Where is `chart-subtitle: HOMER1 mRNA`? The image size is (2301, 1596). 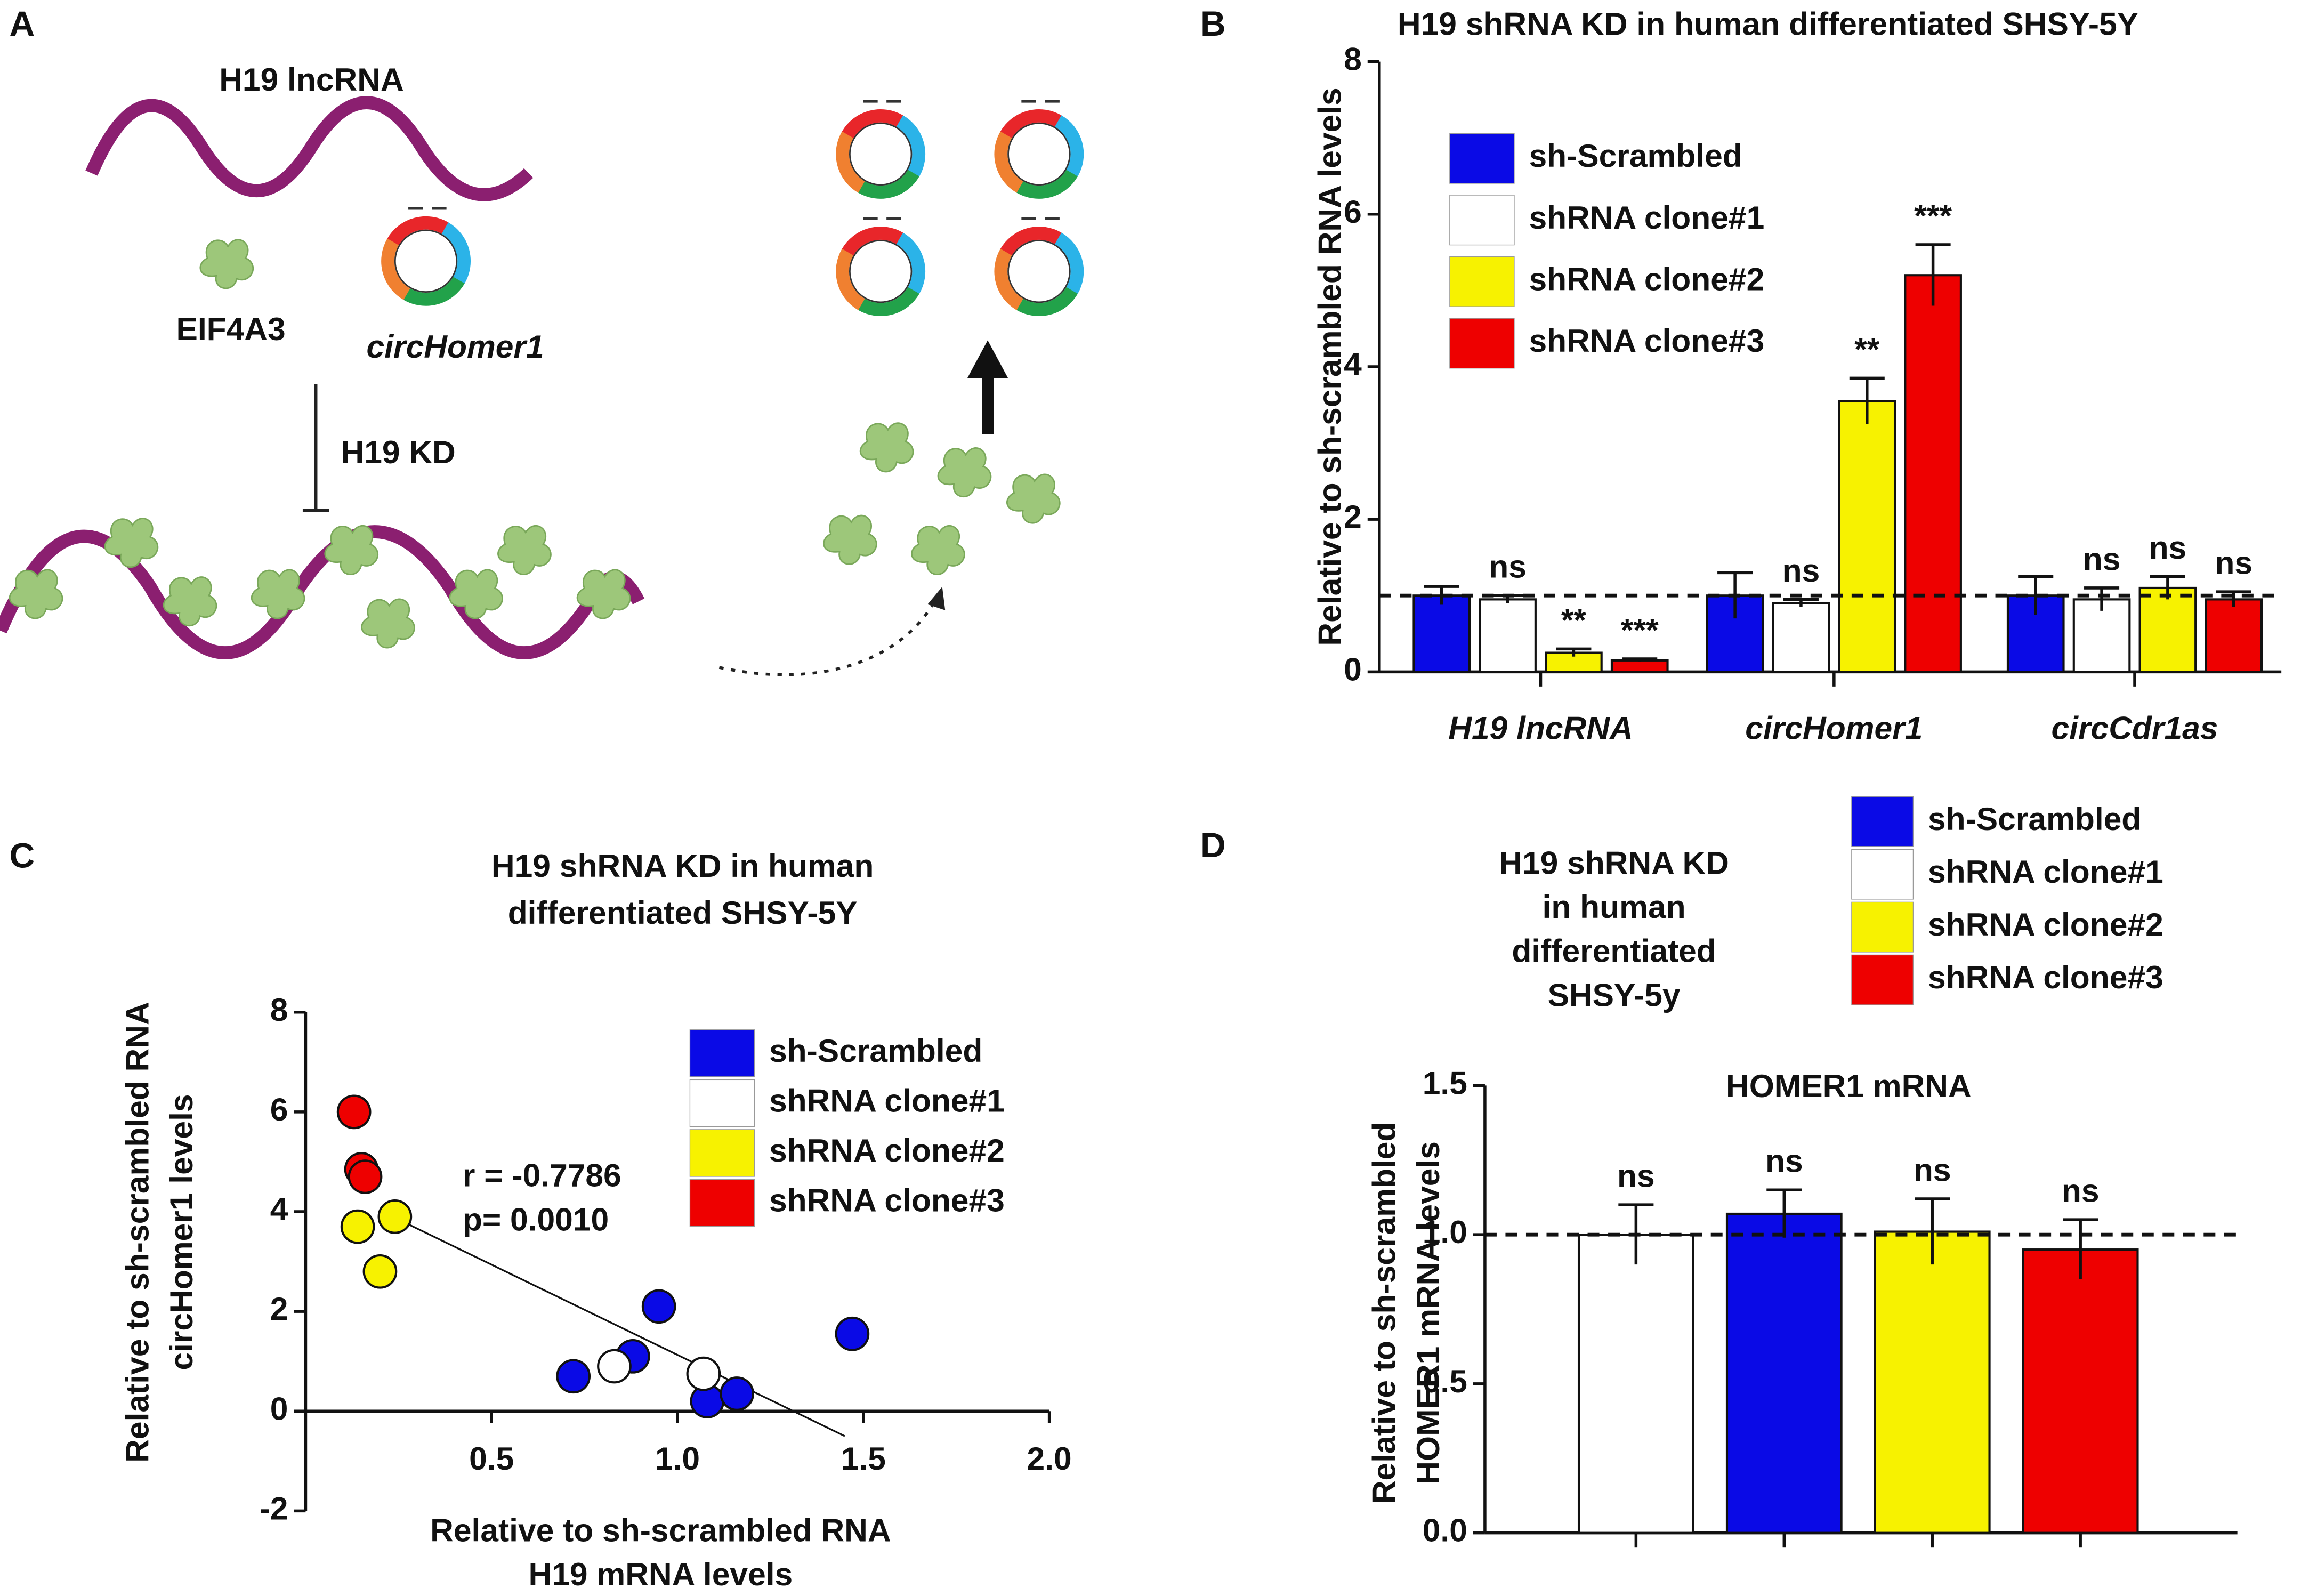 chart-subtitle: HOMER1 mRNA is located at coordinates (1849, 1086).